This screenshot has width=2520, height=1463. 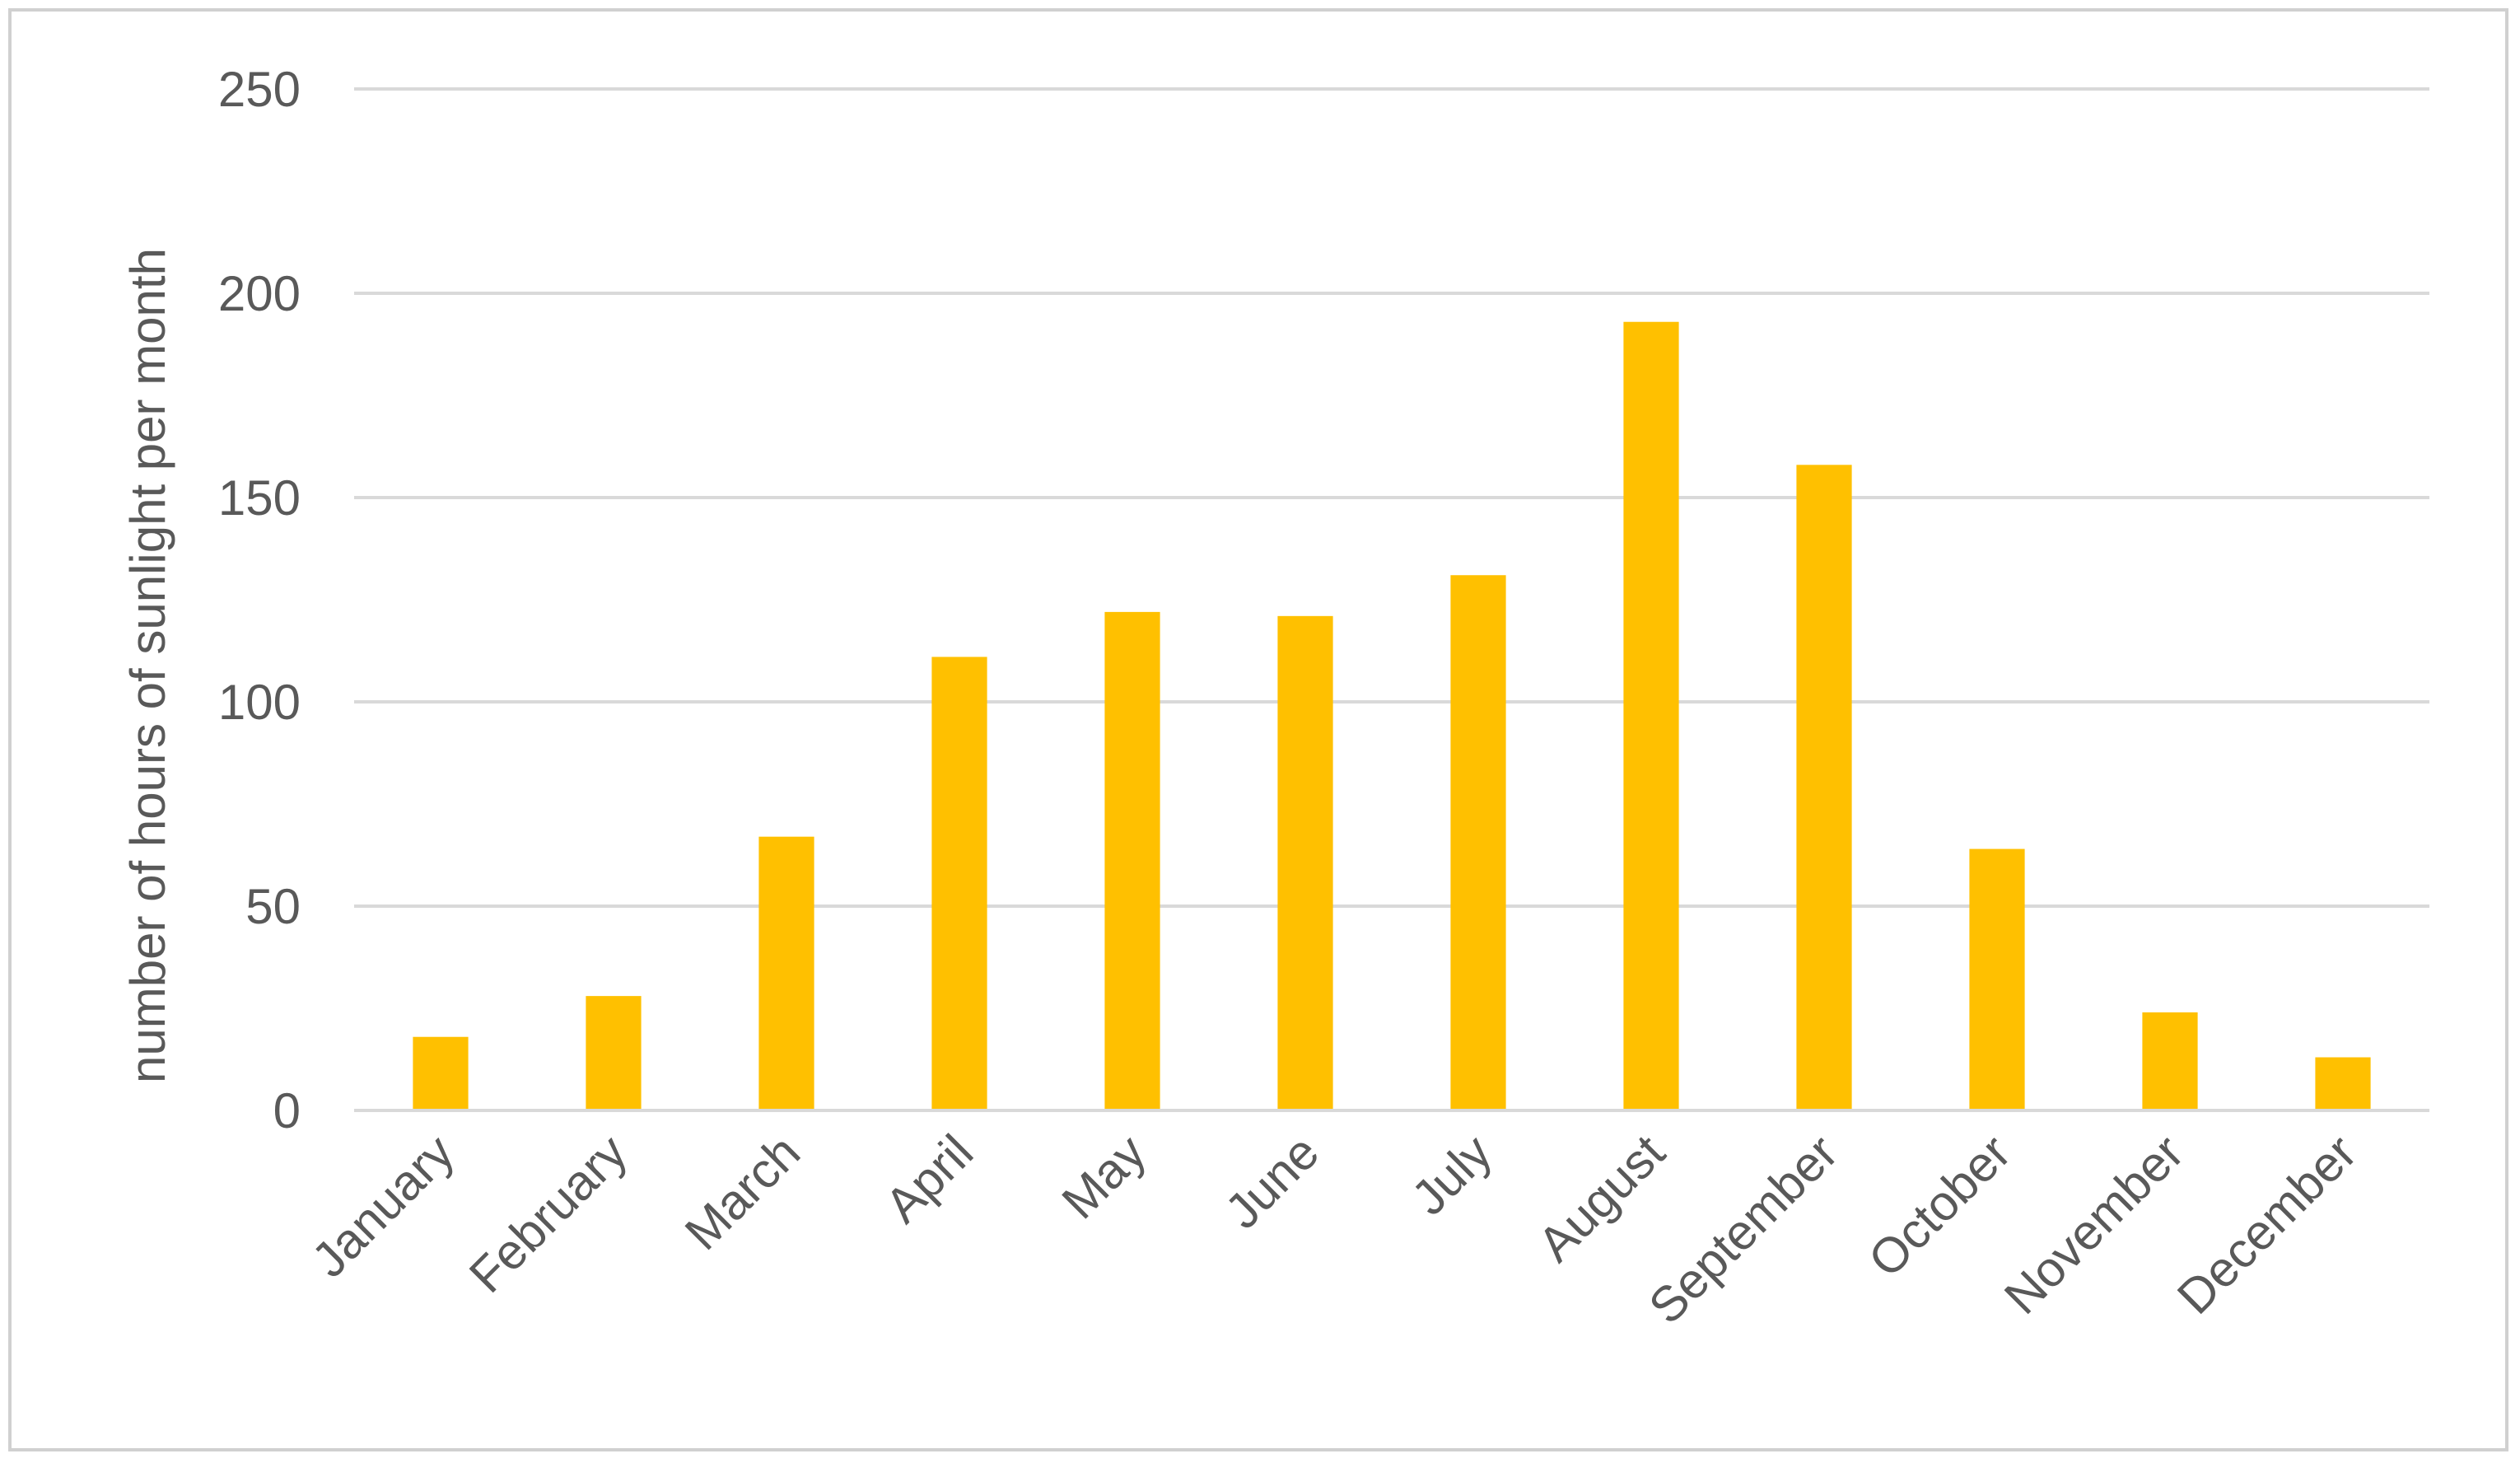 What do you see at coordinates (1272, 1181) in the screenshot?
I see `x-tick-label: June` at bounding box center [1272, 1181].